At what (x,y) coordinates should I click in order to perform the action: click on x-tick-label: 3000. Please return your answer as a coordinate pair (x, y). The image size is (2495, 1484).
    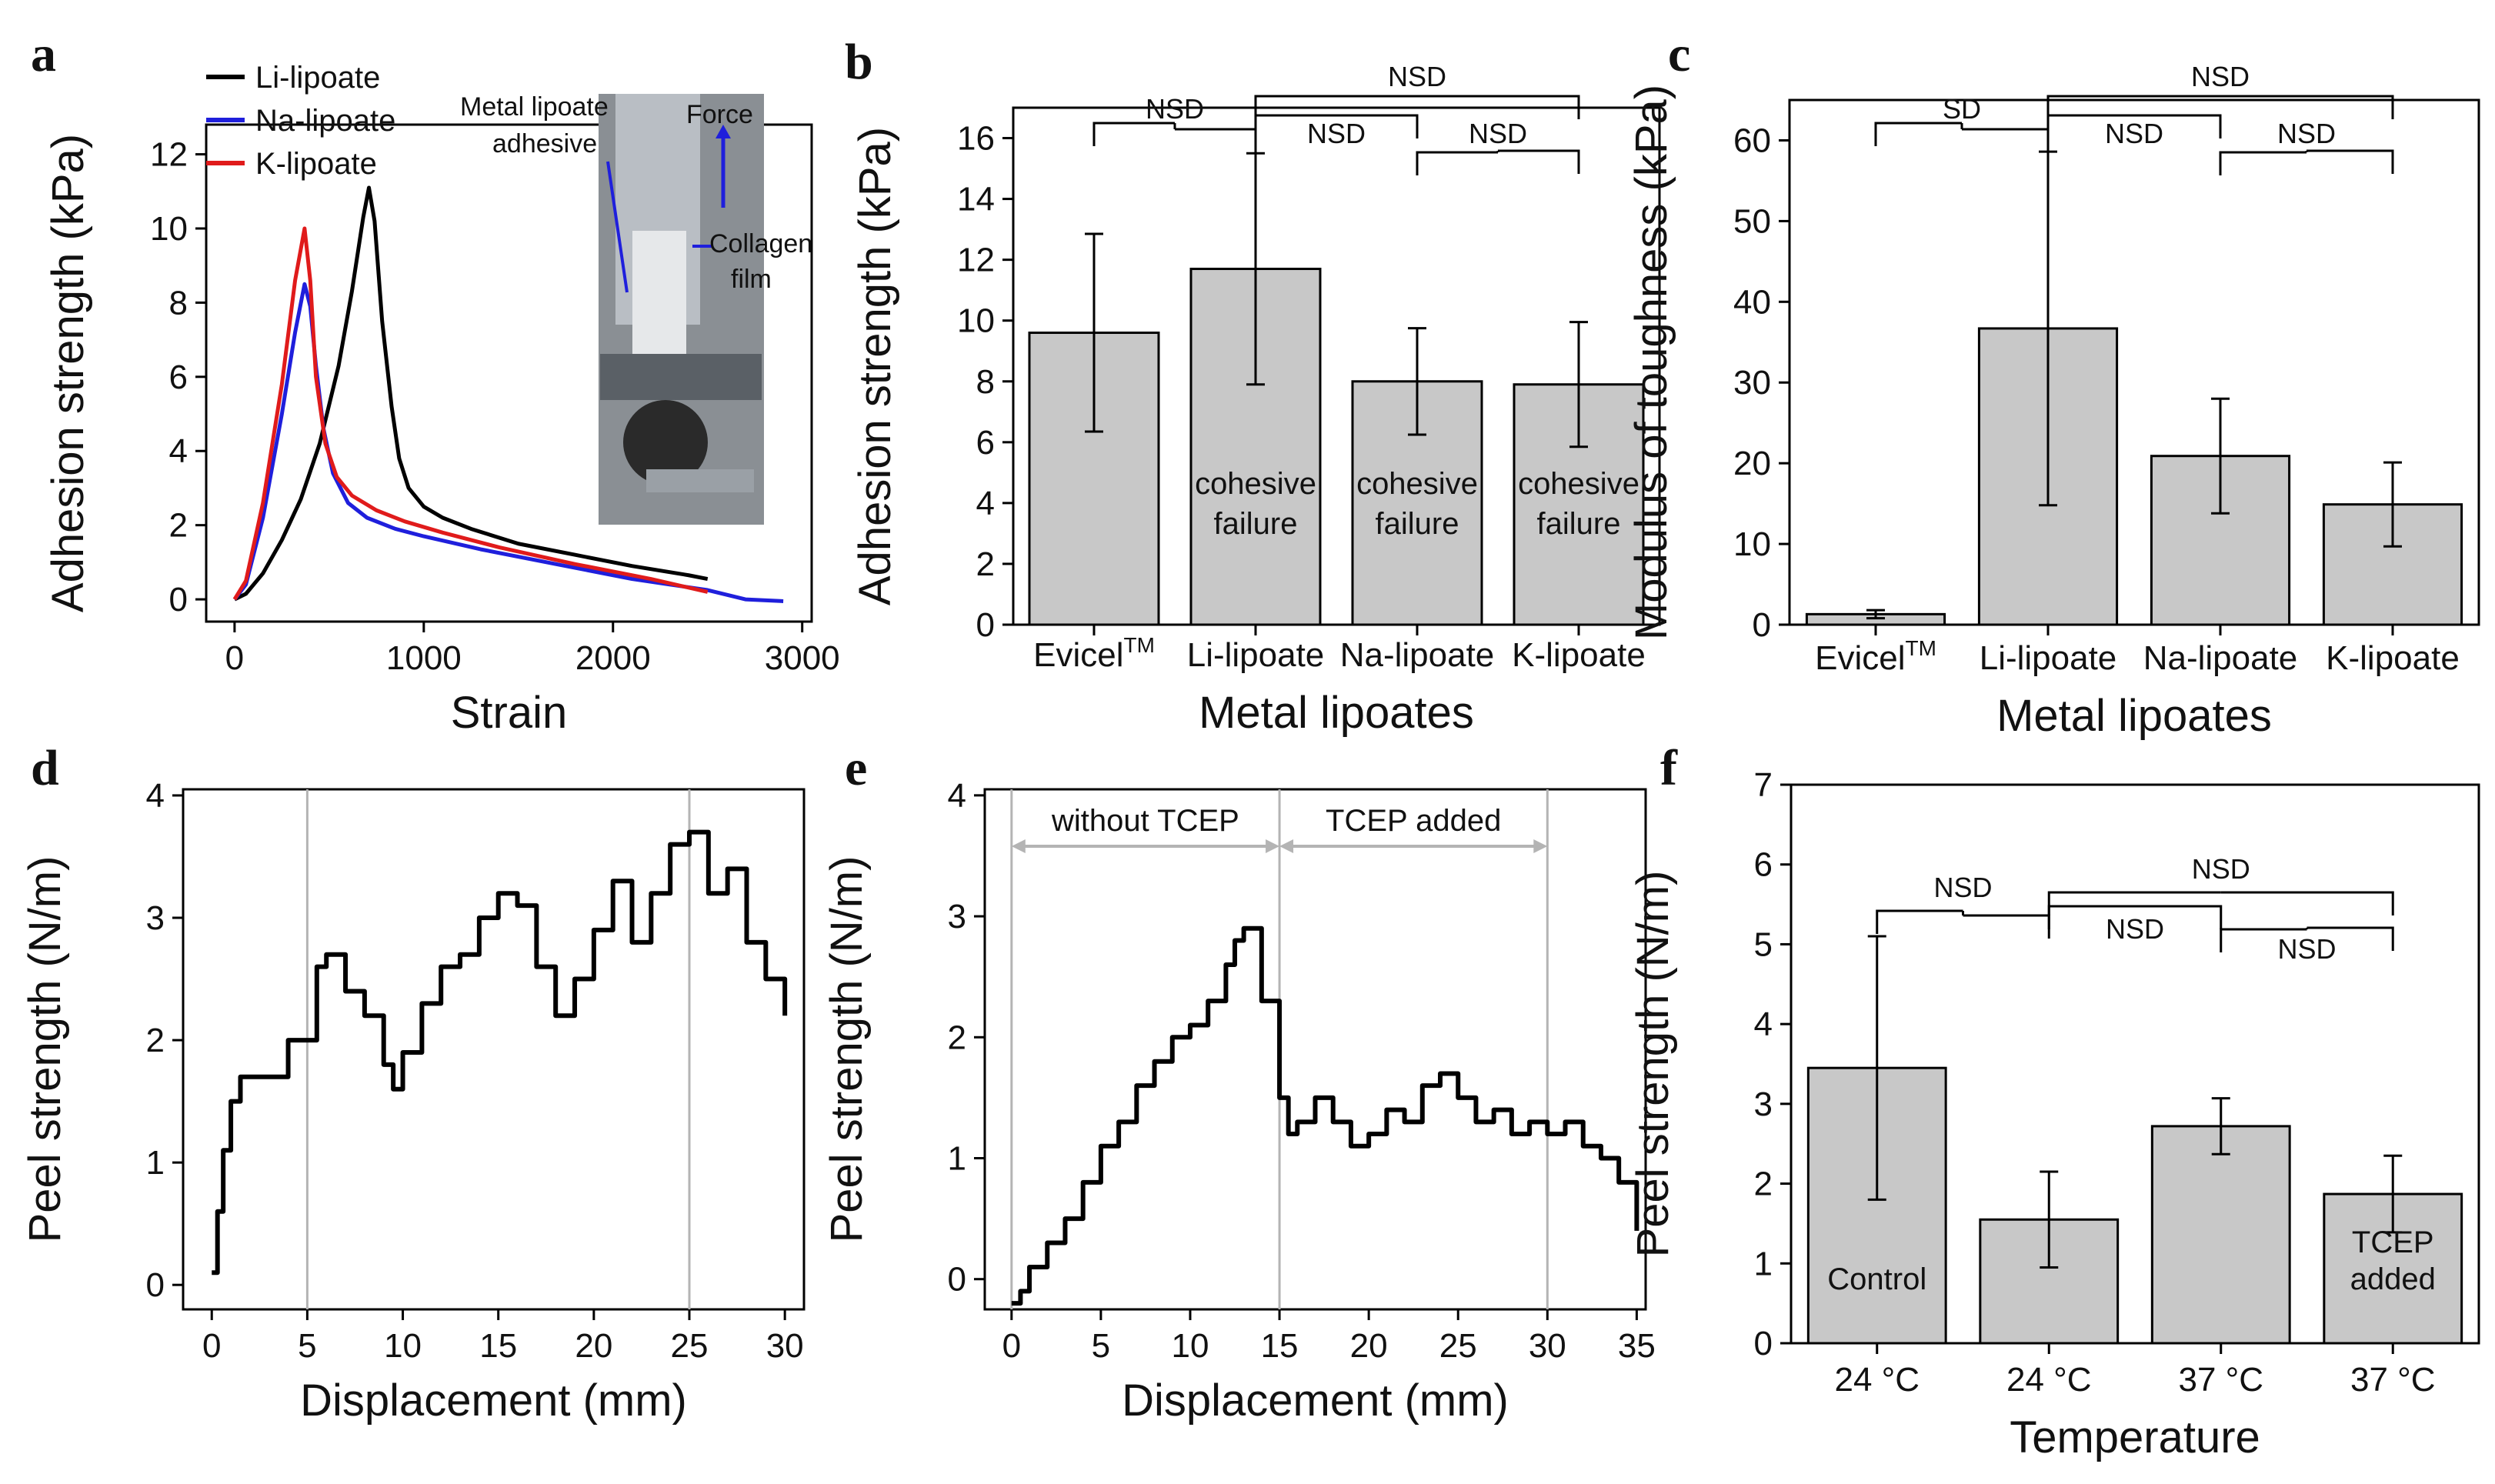
    Looking at the image, I should click on (803, 658).